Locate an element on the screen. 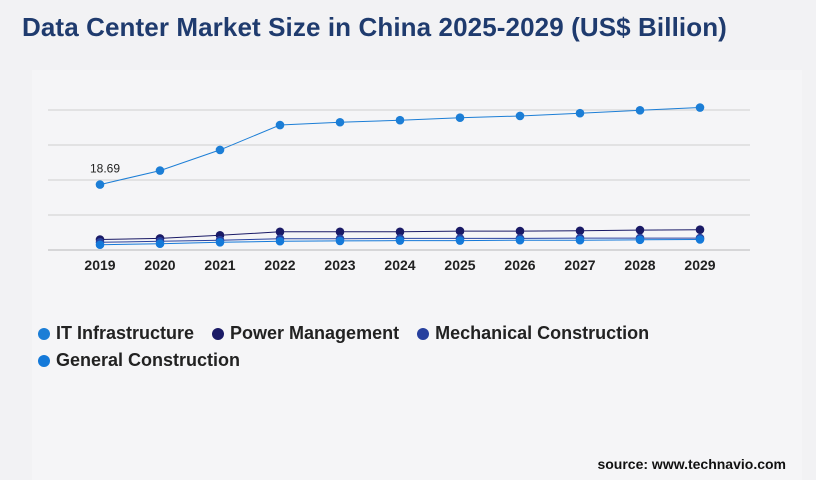  x-tick-label: 2027 is located at coordinates (579, 265).